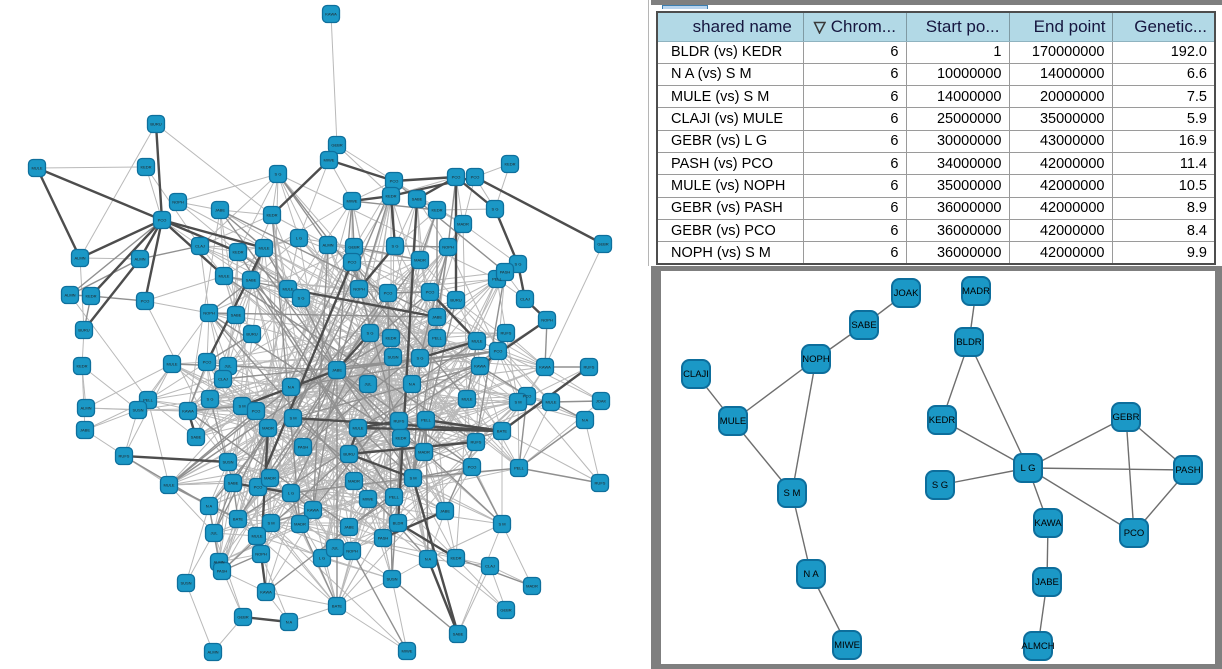  What do you see at coordinates (185, 583) in the screenshot?
I see `svg-text: SUSN` at bounding box center [185, 583].